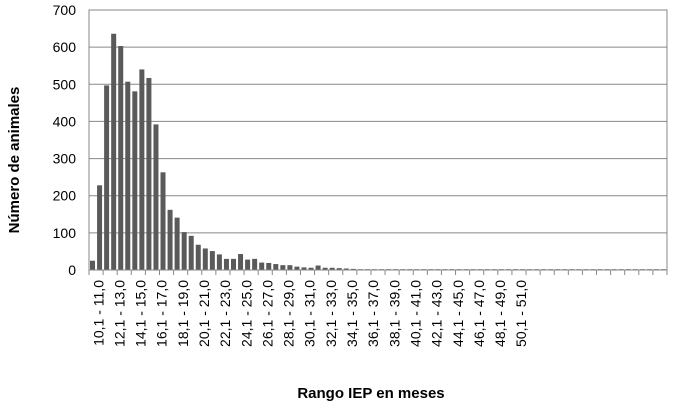  What do you see at coordinates (119, 313) in the screenshot?
I see `x-tick-label: 12,1 - 13,0` at bounding box center [119, 313].